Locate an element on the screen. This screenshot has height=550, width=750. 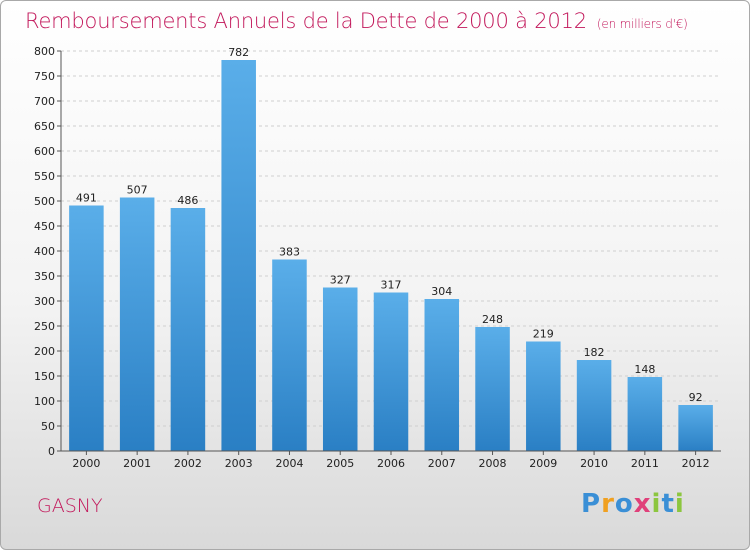
x-tick-label: 2005 is located at coordinates (340, 463).